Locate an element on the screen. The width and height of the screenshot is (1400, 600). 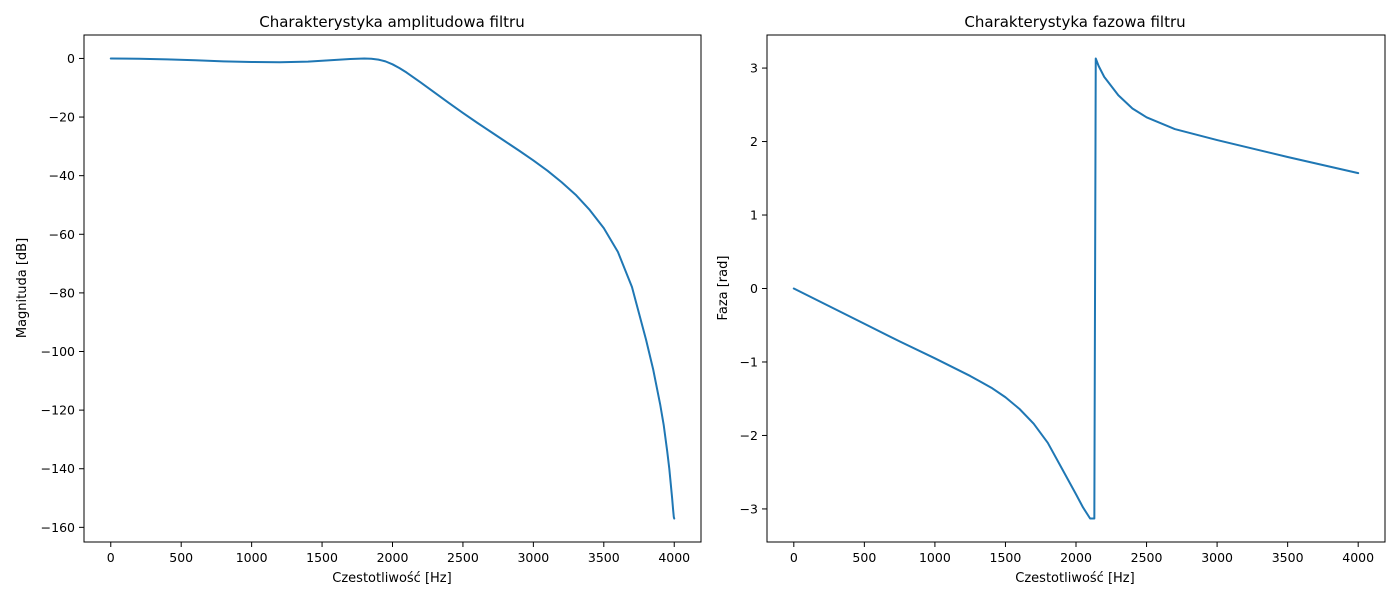
phase-x-ticks: 0 500 1000 1500 2000 2500 3000 3500 4000 is located at coordinates (1082, 553).